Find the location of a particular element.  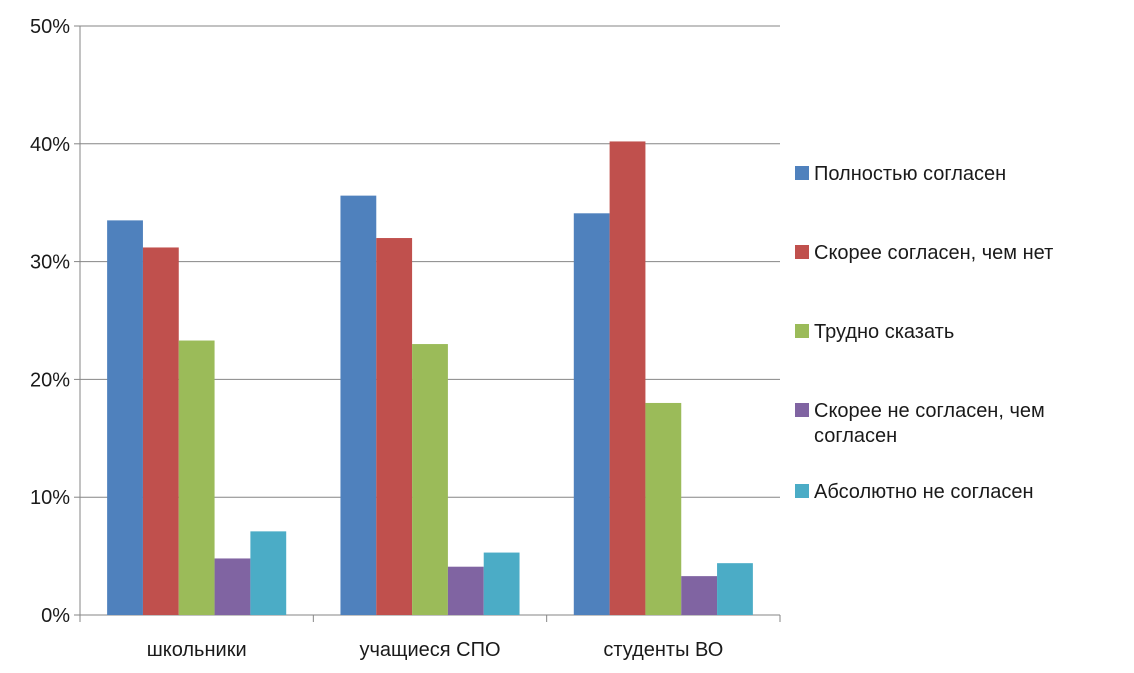

legend-label: Полностью согласен is located at coordinates (910, 174).